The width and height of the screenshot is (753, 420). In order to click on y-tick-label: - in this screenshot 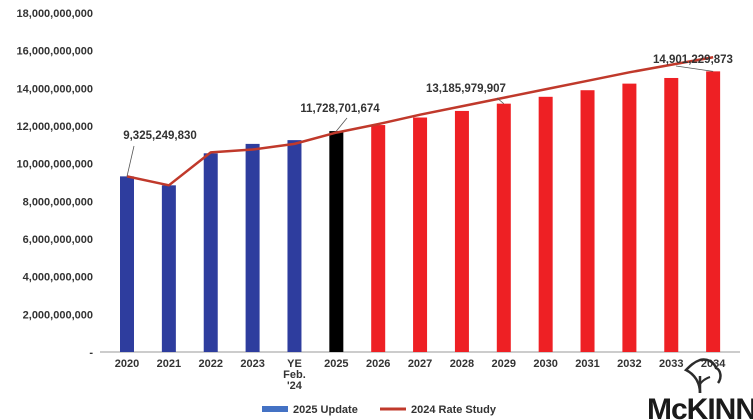, I will do `click(91, 353)`.